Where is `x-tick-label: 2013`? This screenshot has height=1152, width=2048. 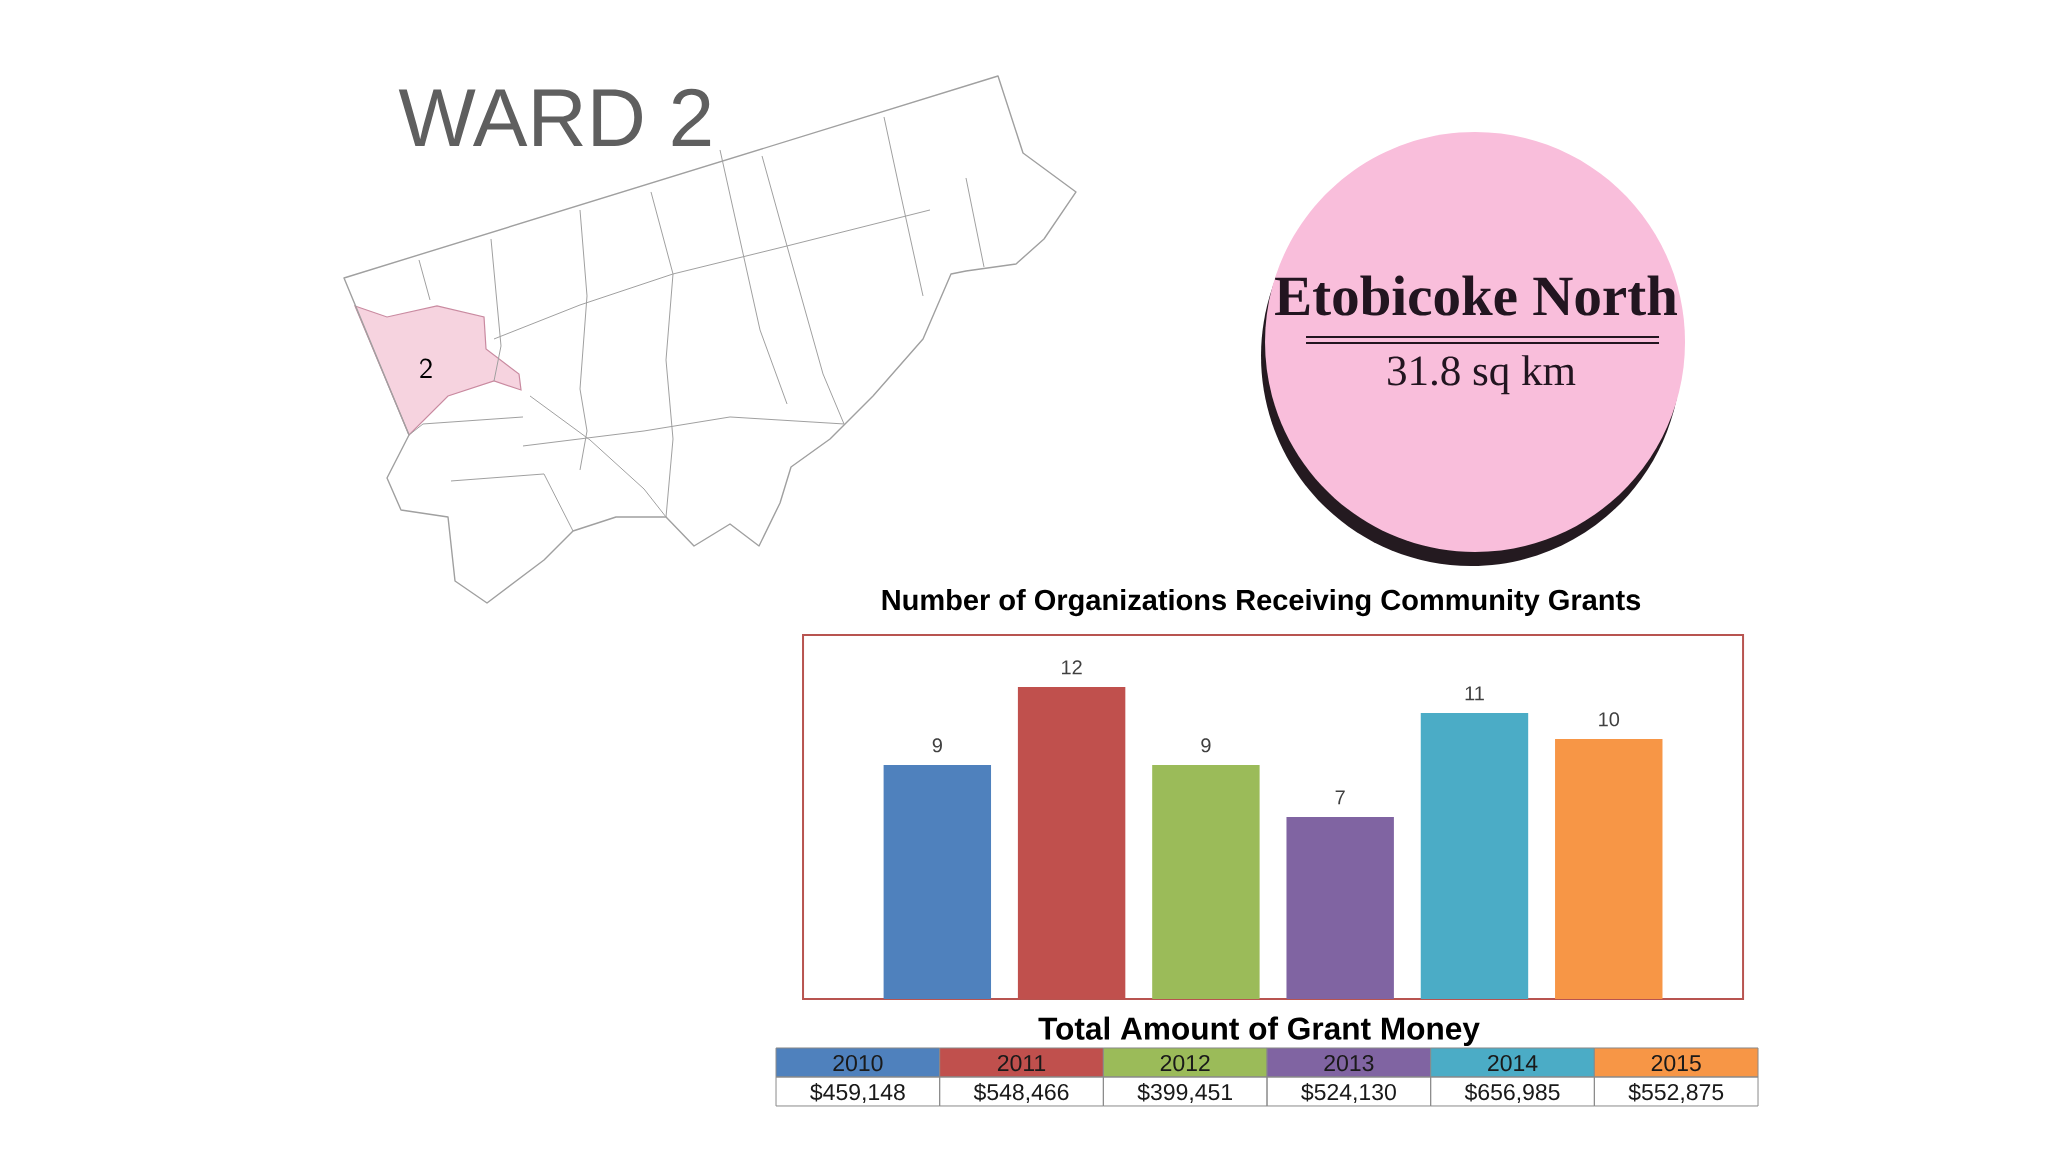
x-tick-label: 2013 is located at coordinates (1349, 1063).